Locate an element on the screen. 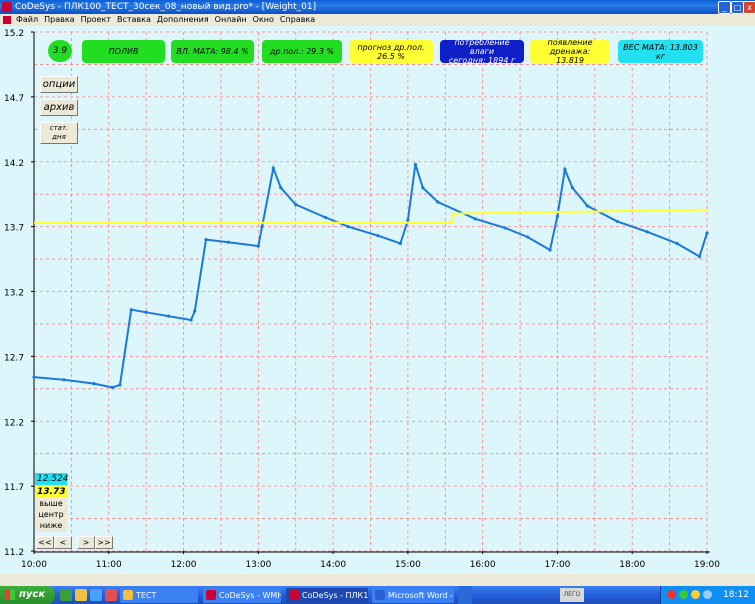 Image resolution: width=755 pixels, height=604 pixels. close-button: x is located at coordinates (749, 7).